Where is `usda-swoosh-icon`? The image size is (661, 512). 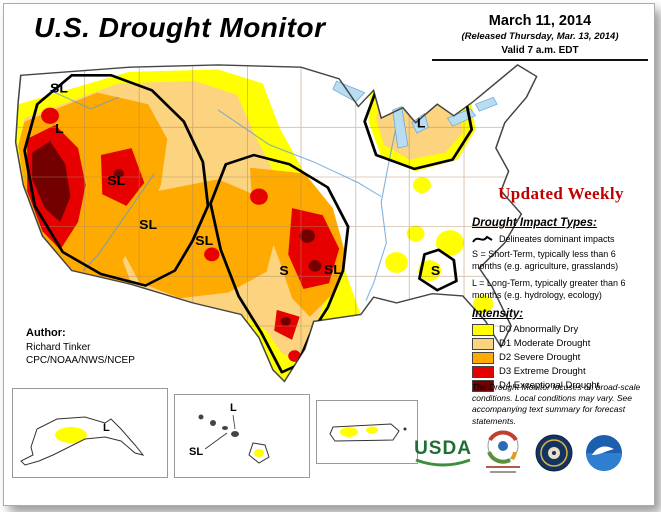
usda-swoosh-icon is located at coordinates (443, 462).